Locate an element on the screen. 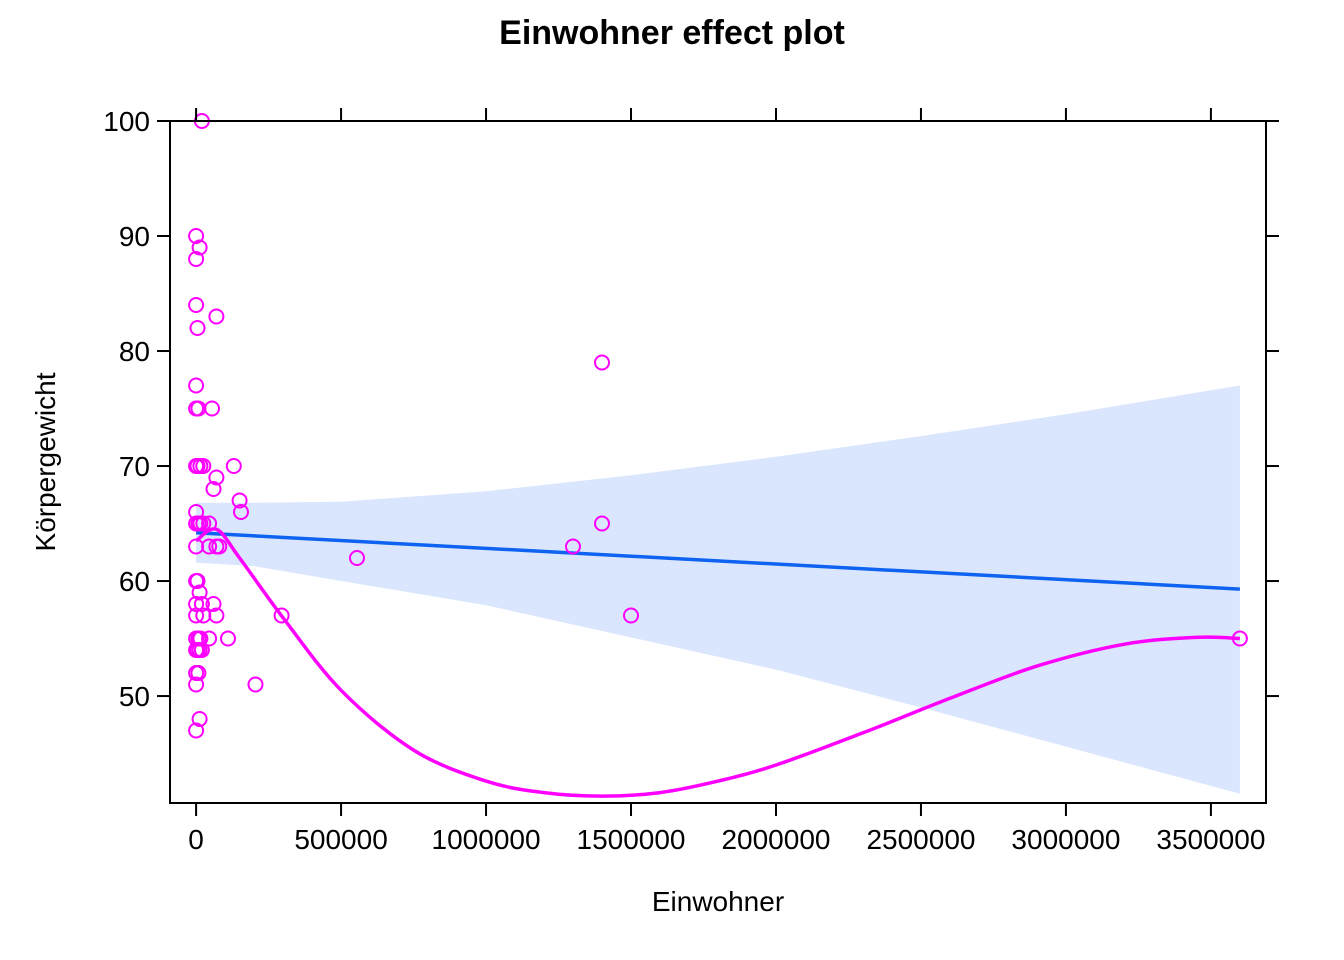 This screenshot has height=960, width=1344. chart-title: Einwohner effect plot is located at coordinates (672, 33).